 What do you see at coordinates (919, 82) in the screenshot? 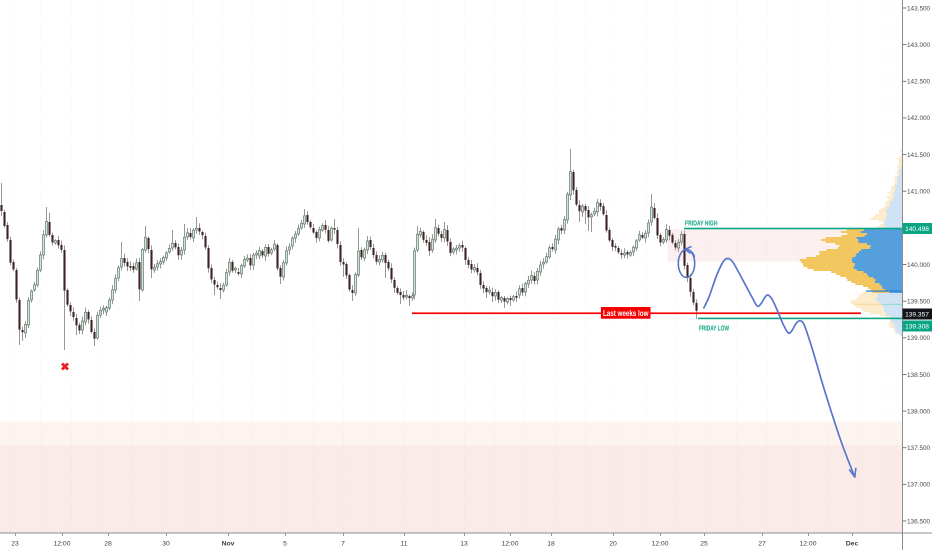
I see `svg-text: 142.500` at bounding box center [919, 82].